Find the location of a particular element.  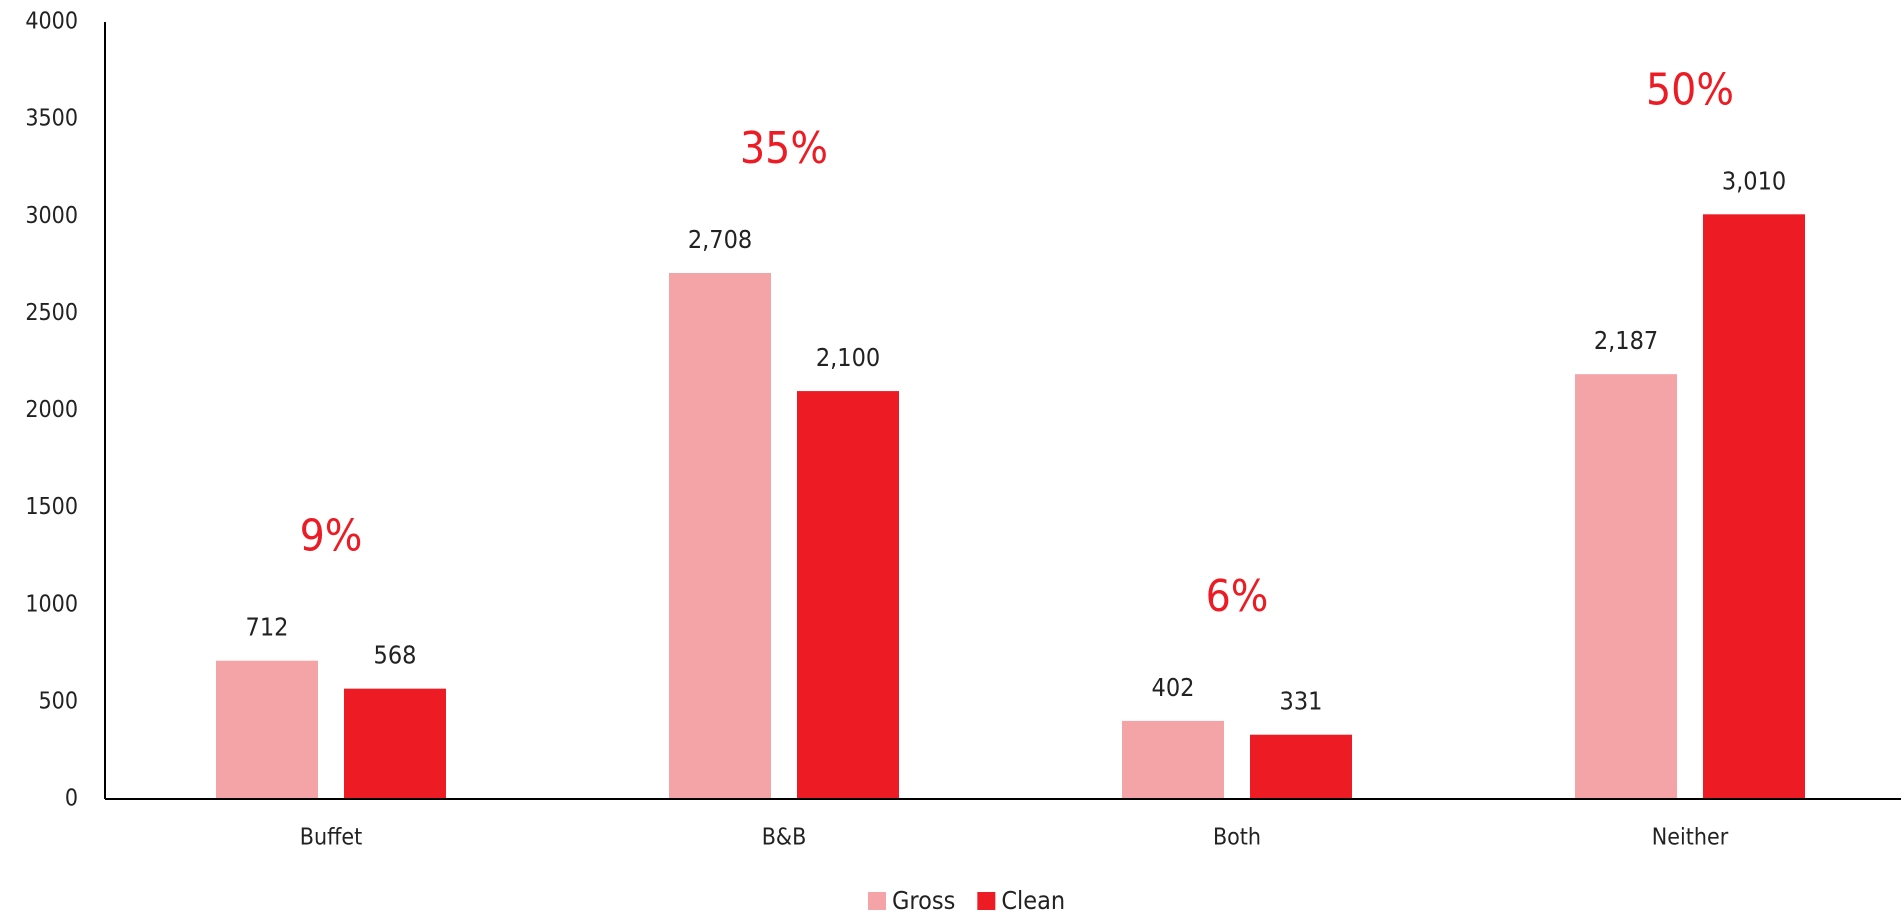

legend-label: Gross is located at coordinates (923, 900).